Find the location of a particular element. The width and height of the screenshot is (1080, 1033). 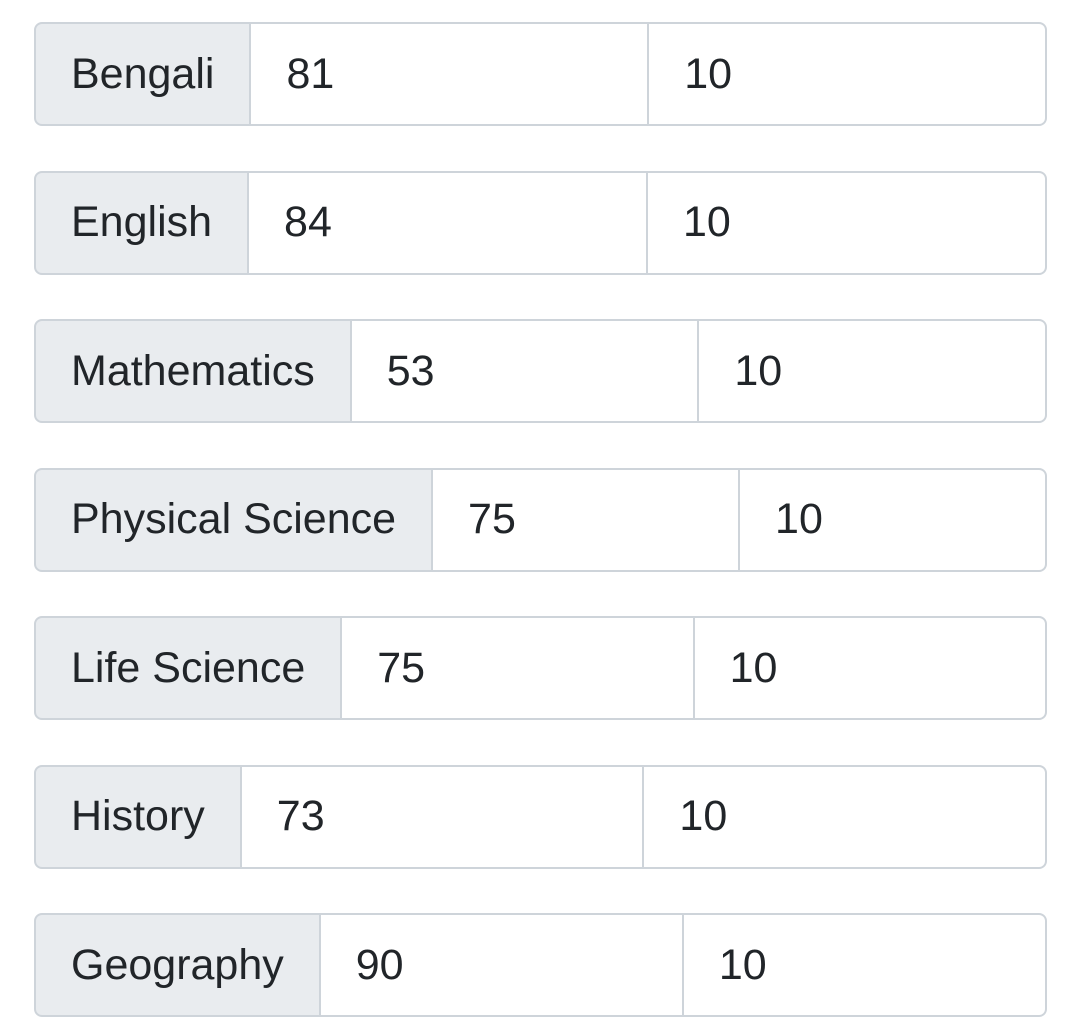

subject-row-geography: Geography is located at coordinates (541, 965).